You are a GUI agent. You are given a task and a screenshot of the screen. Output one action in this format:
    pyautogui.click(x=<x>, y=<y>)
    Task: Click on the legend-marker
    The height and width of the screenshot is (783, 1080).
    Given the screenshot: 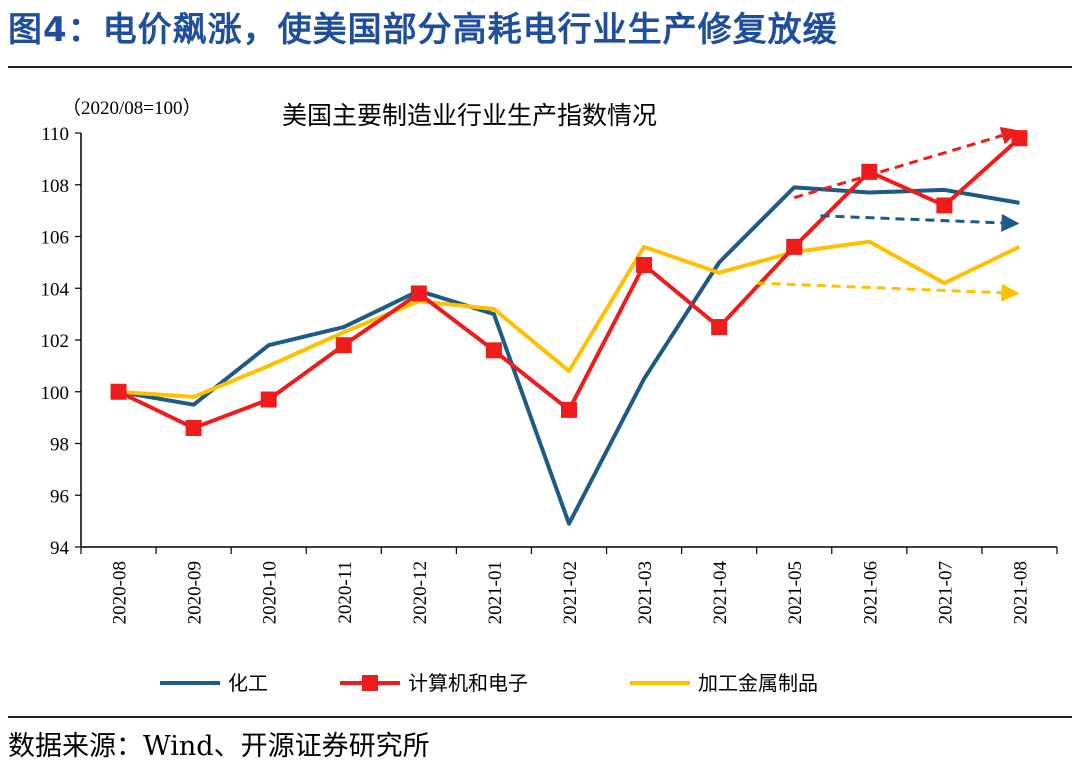 What is the action you would take?
    pyautogui.click(x=370, y=683)
    